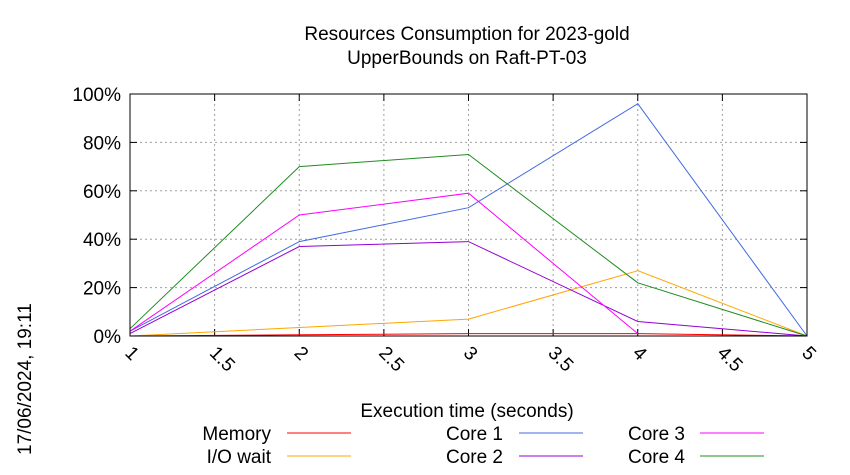 This screenshot has width=850, height=475. What do you see at coordinates (639, 354) in the screenshot?
I see `x-tick-label: 4` at bounding box center [639, 354].